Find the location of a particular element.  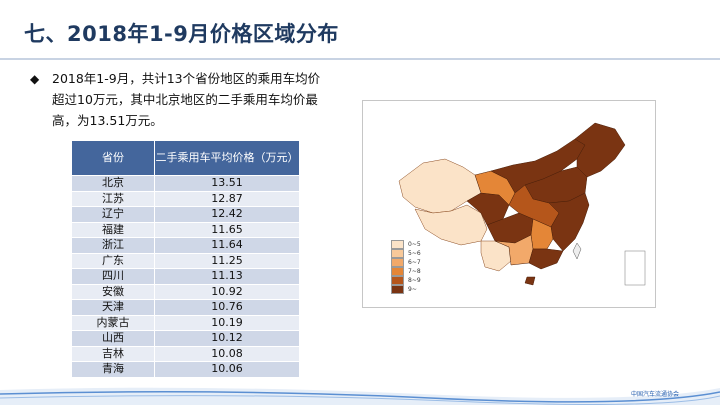

price-cell: 12.42 is located at coordinates (227, 214).